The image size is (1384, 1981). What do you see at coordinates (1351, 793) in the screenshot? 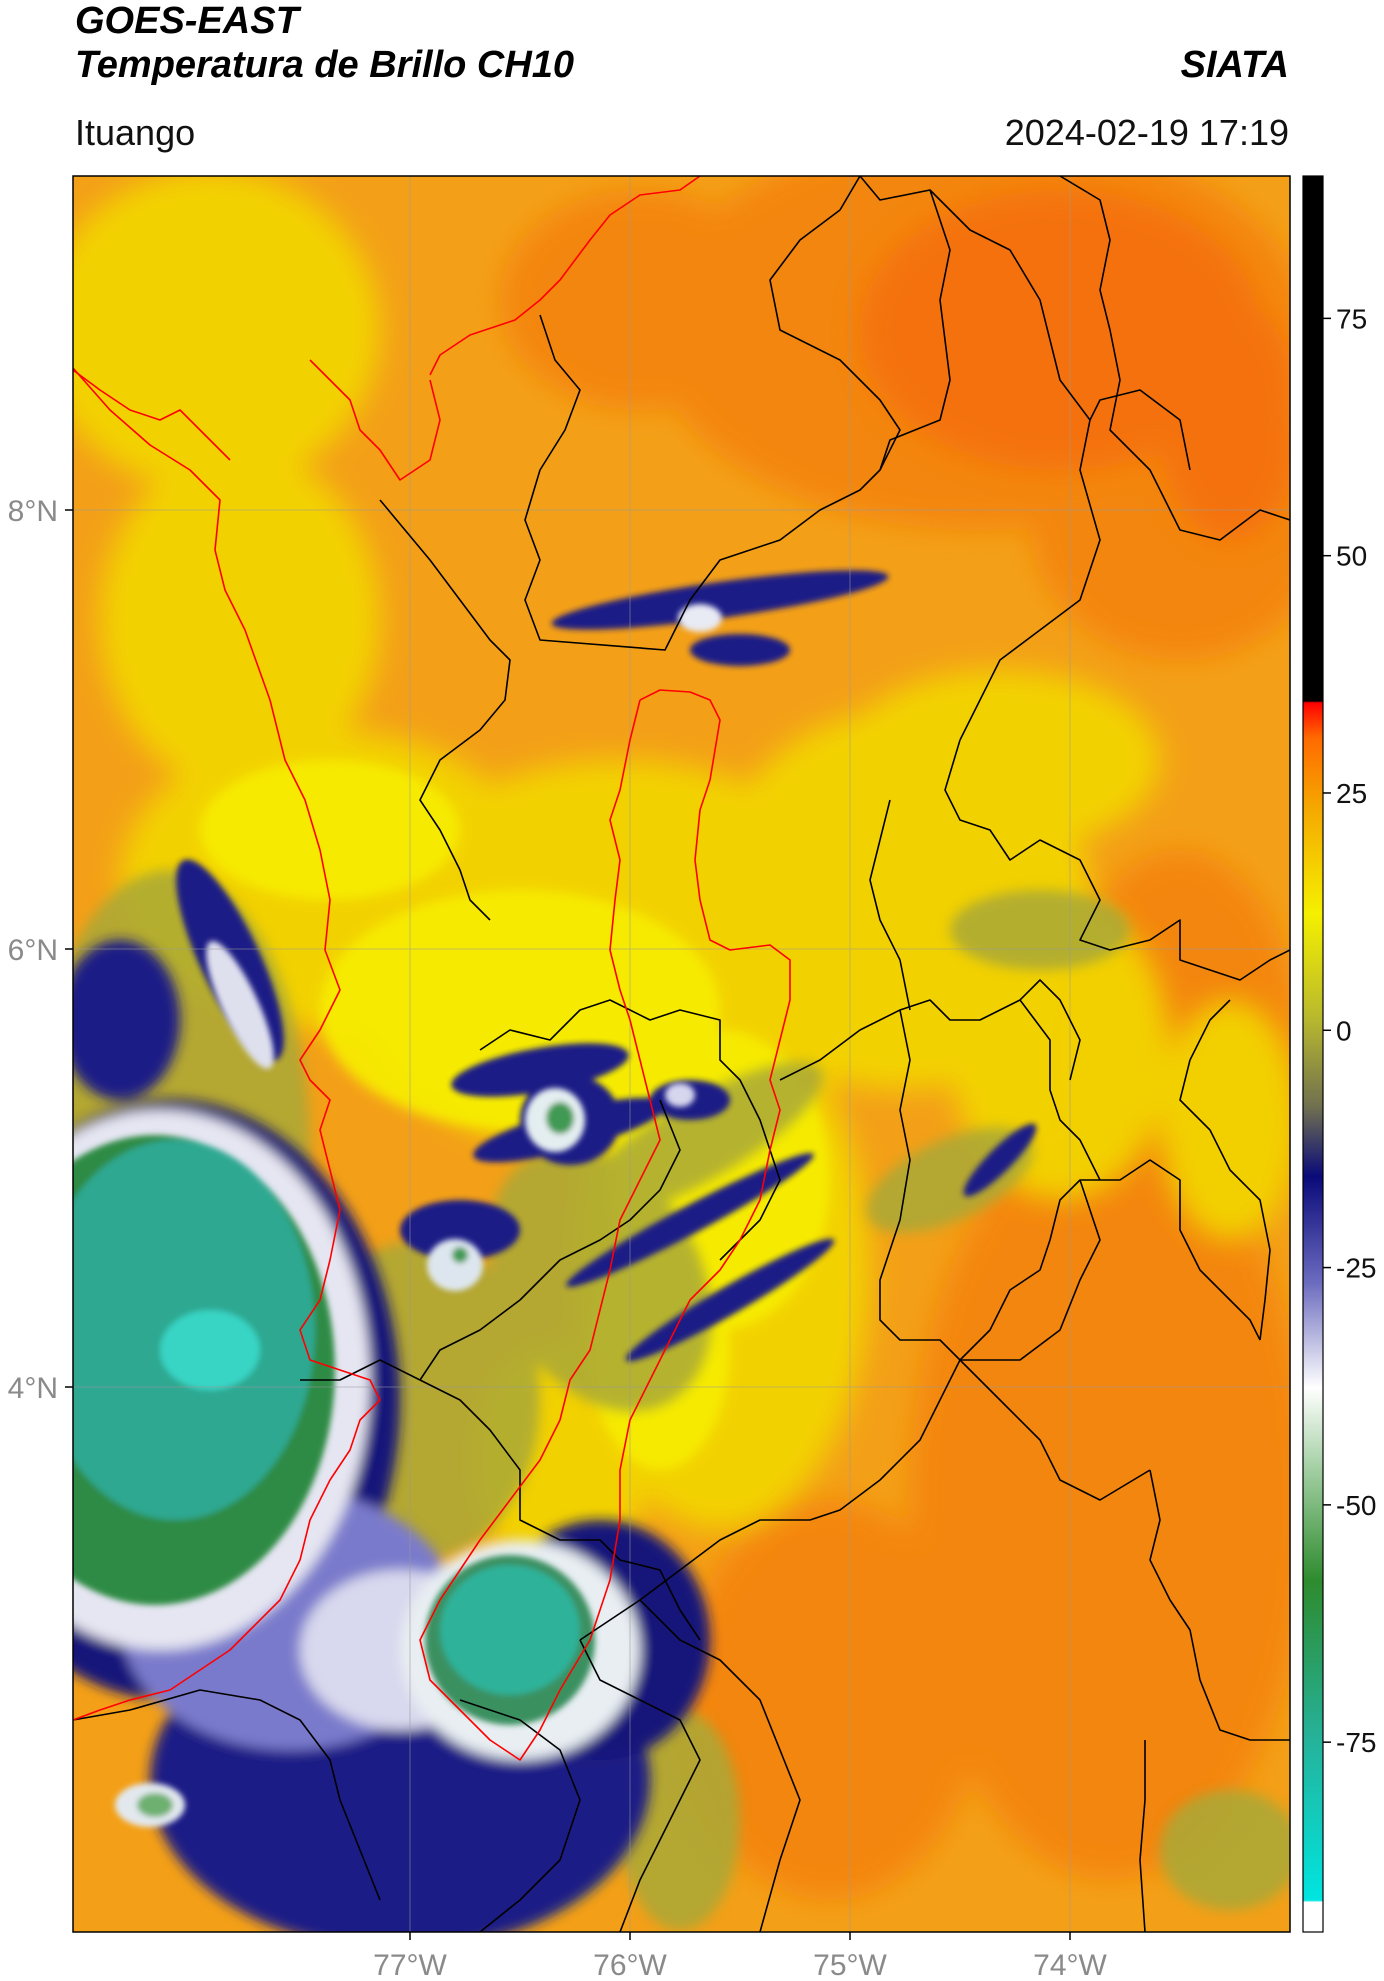
I see `colorbar-tick-label: 25` at bounding box center [1351, 793].